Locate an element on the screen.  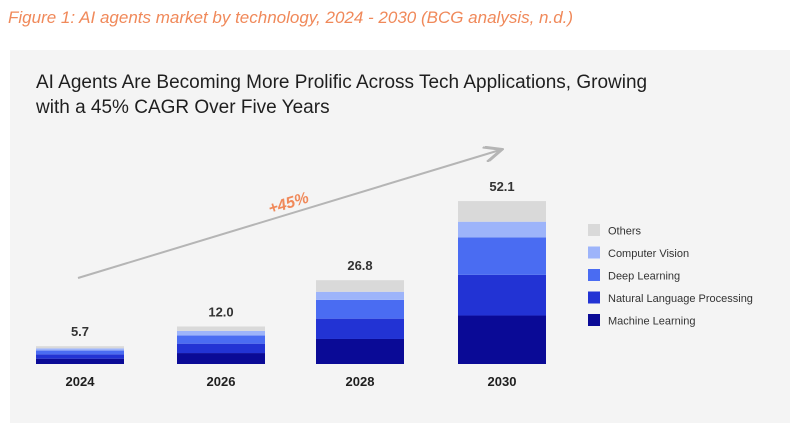
x-tick-label-2026: 2026 is located at coordinates (221, 381).